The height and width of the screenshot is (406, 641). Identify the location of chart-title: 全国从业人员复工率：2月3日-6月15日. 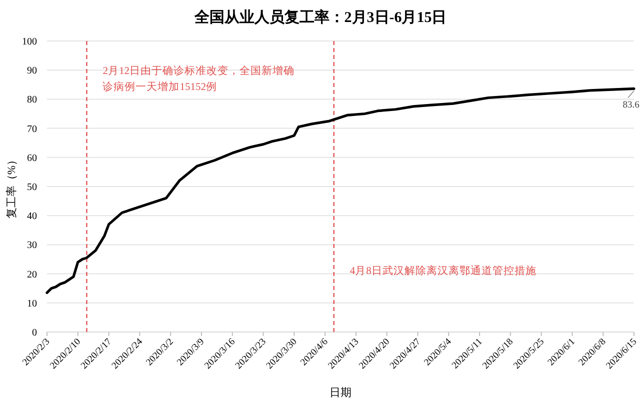
(320, 17).